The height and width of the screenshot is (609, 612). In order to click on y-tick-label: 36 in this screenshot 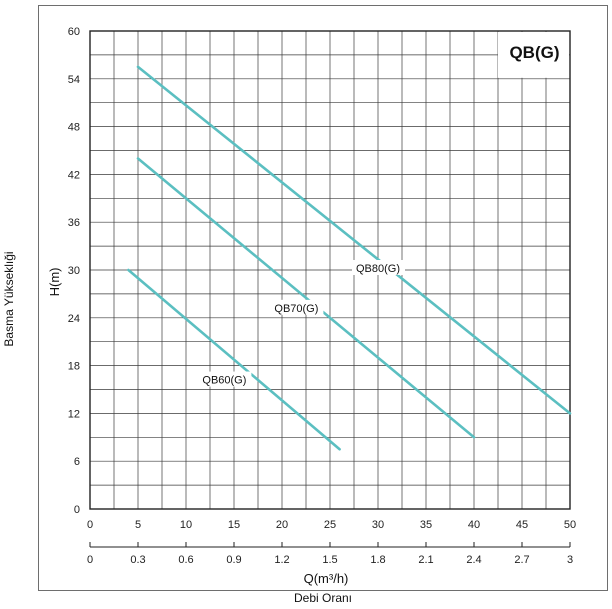, I will do `click(74, 223)`.